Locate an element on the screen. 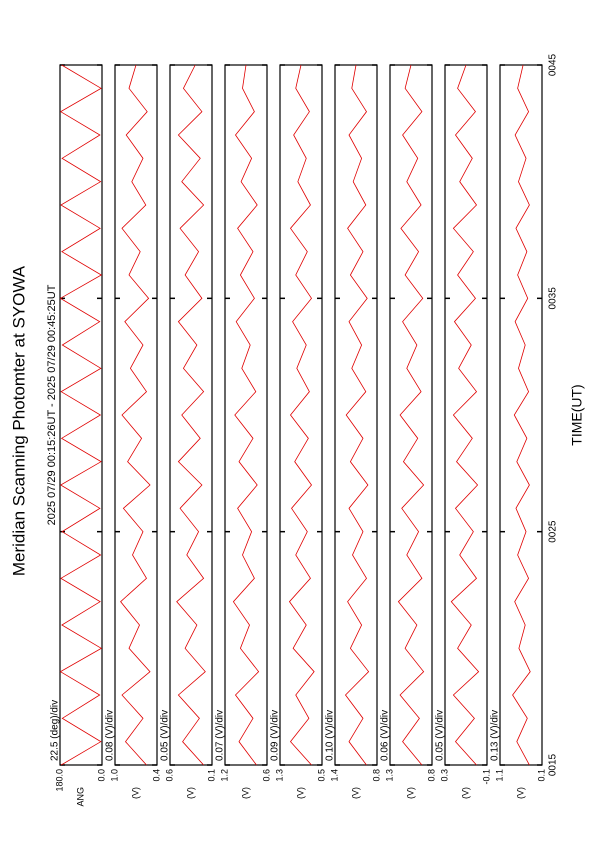 The width and height of the screenshot is (595, 847). y-tick-label: 0.3 is located at coordinates (444, 775).